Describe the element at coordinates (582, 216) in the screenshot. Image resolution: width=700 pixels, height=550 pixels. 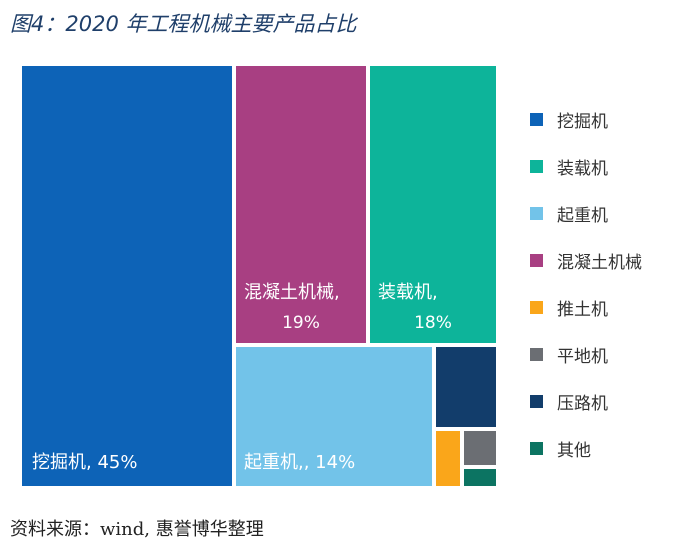
I see `legend-label: 起重机` at that location.